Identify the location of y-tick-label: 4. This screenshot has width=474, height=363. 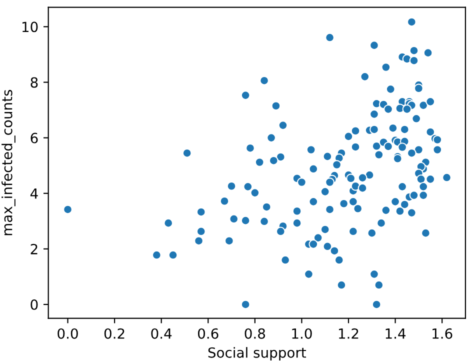
(34, 193).